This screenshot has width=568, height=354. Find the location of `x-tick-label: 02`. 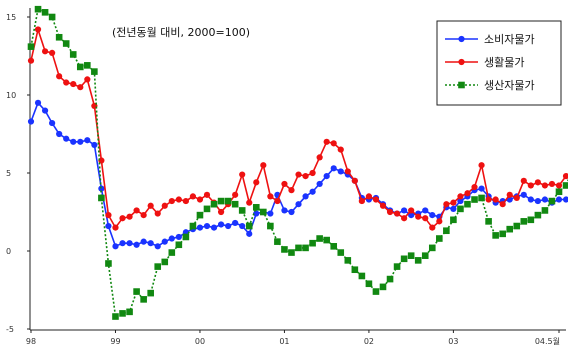

x-tick-label: 02 is located at coordinates (369, 341).